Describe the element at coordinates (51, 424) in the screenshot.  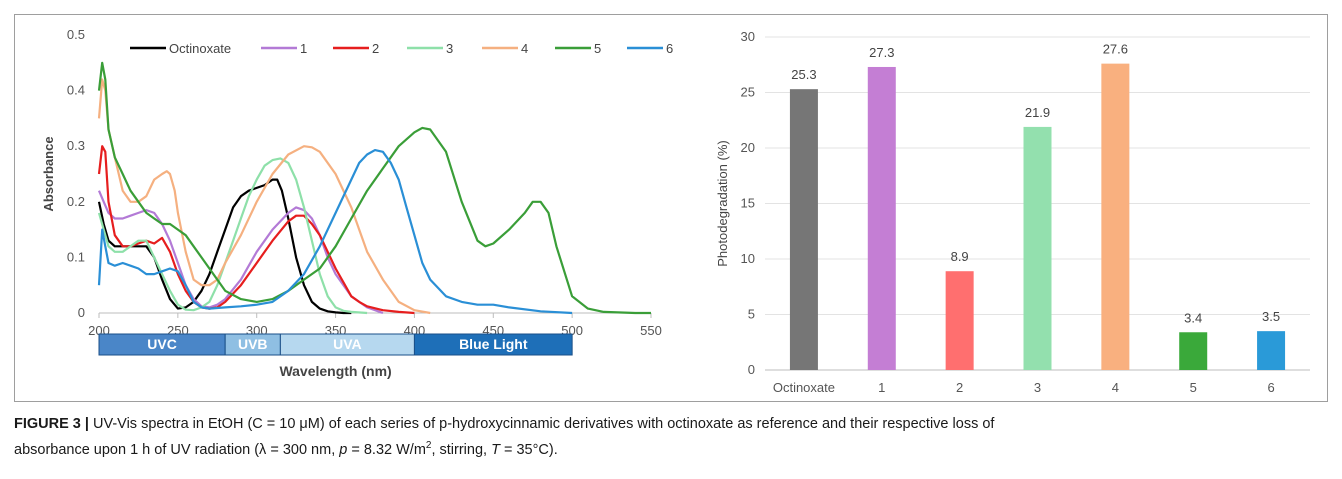
I see `caption-label: FIGURE 3 |` at that location.